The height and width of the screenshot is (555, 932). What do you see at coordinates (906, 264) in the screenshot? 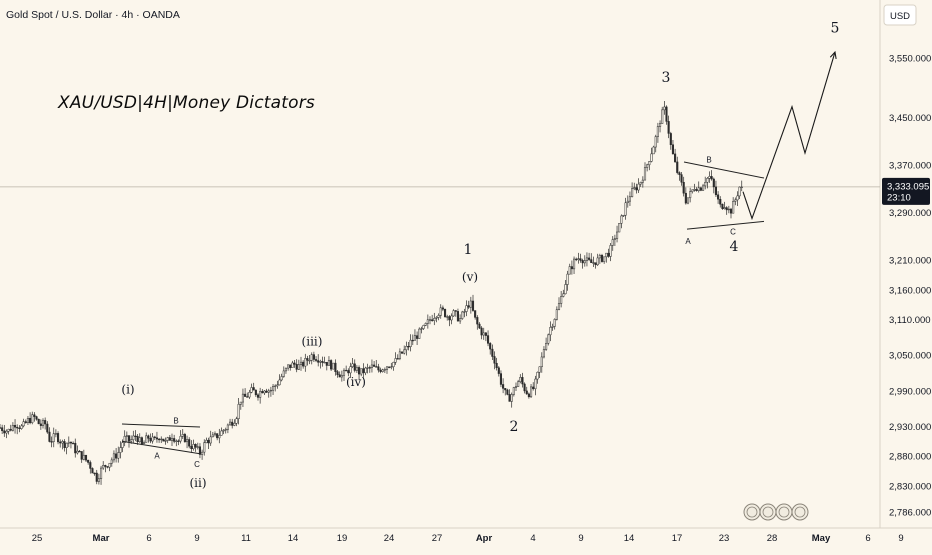
I see `price-axis` at bounding box center [906, 264].